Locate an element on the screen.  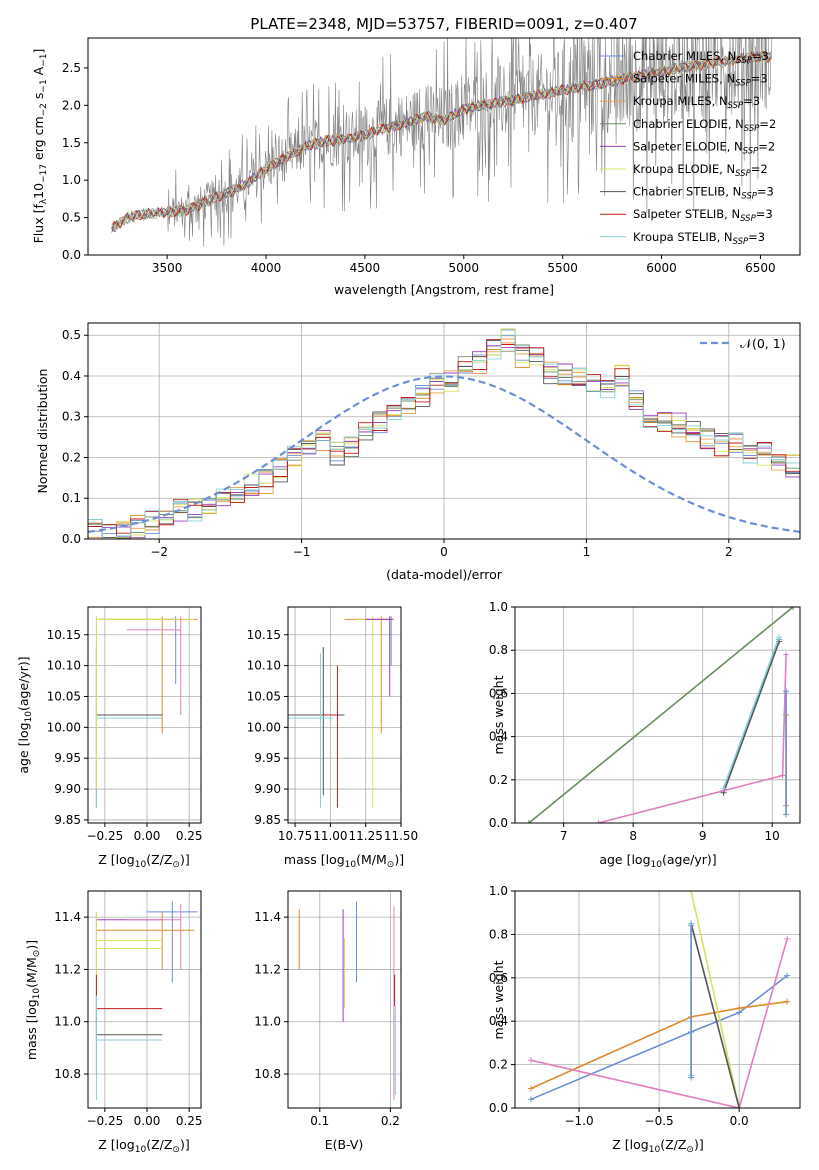
y-tick-label: 11.4 is located at coordinates (67, 917).